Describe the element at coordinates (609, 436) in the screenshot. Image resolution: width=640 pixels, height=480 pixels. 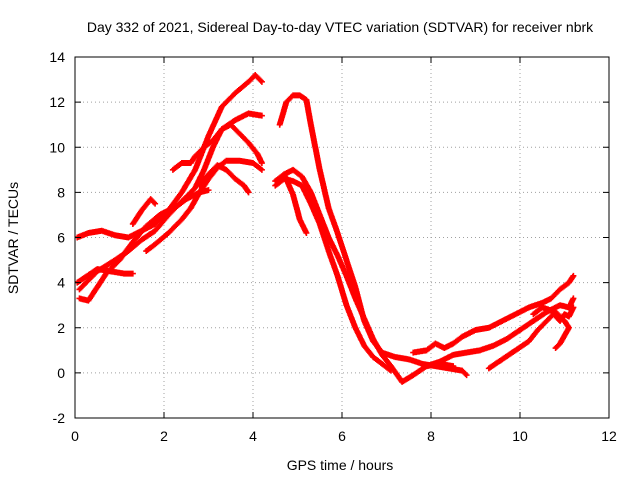
I see `x-tick-label: 12` at that location.